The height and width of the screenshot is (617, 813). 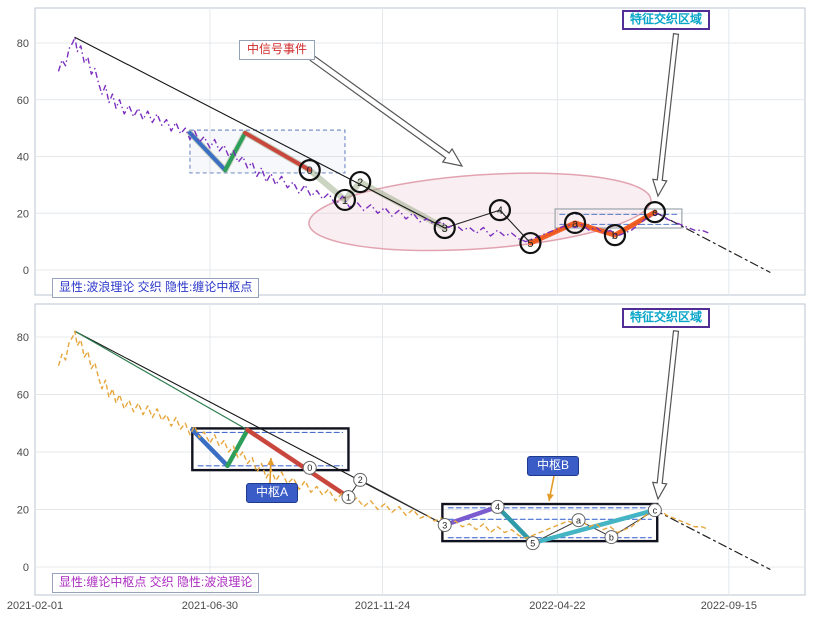 I want to click on x-tick-label: 2021-11-24, so click(x=382, y=606).